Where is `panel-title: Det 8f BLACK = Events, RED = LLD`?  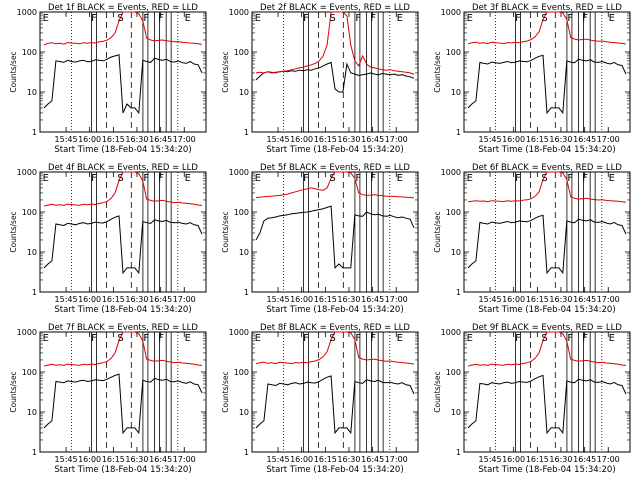 panel-title: Det 8f BLACK = Events, RED = LLD is located at coordinates (335, 328).